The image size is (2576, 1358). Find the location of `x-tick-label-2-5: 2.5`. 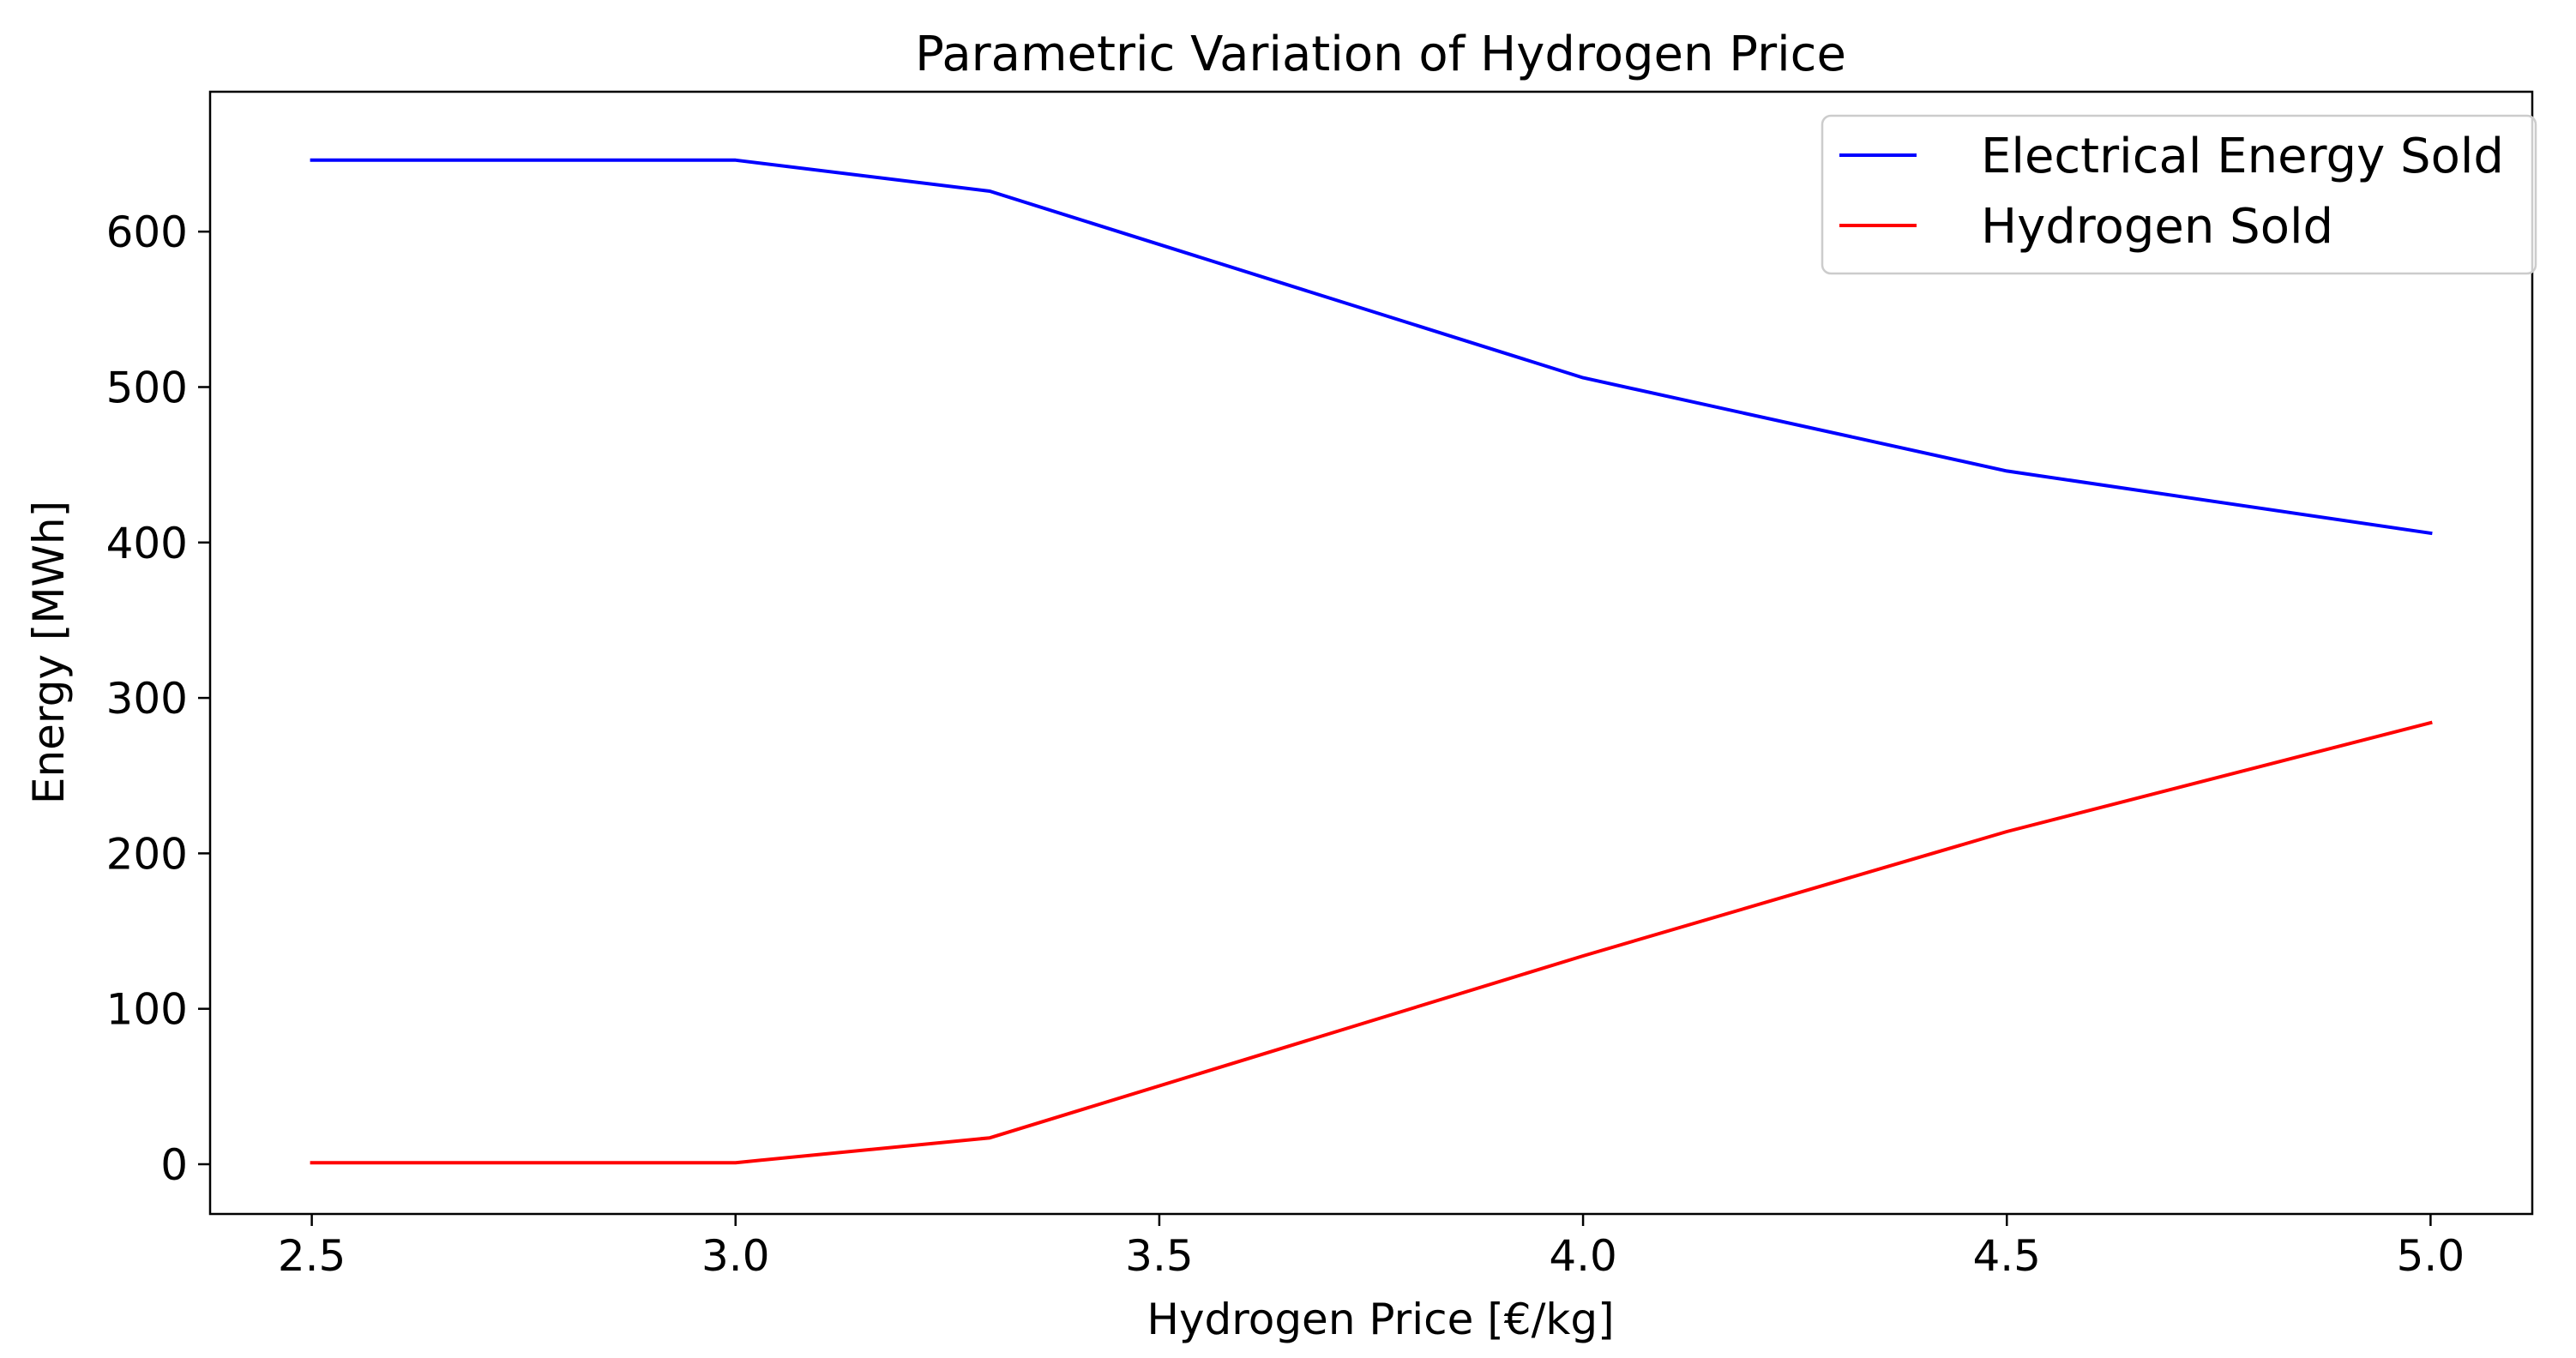

x-tick-label-2-5: 2.5 is located at coordinates (312, 1256).